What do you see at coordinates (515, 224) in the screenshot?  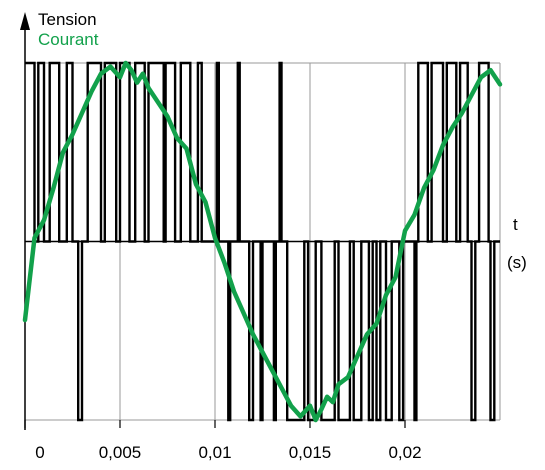 I see `x-label-t: t` at bounding box center [515, 224].